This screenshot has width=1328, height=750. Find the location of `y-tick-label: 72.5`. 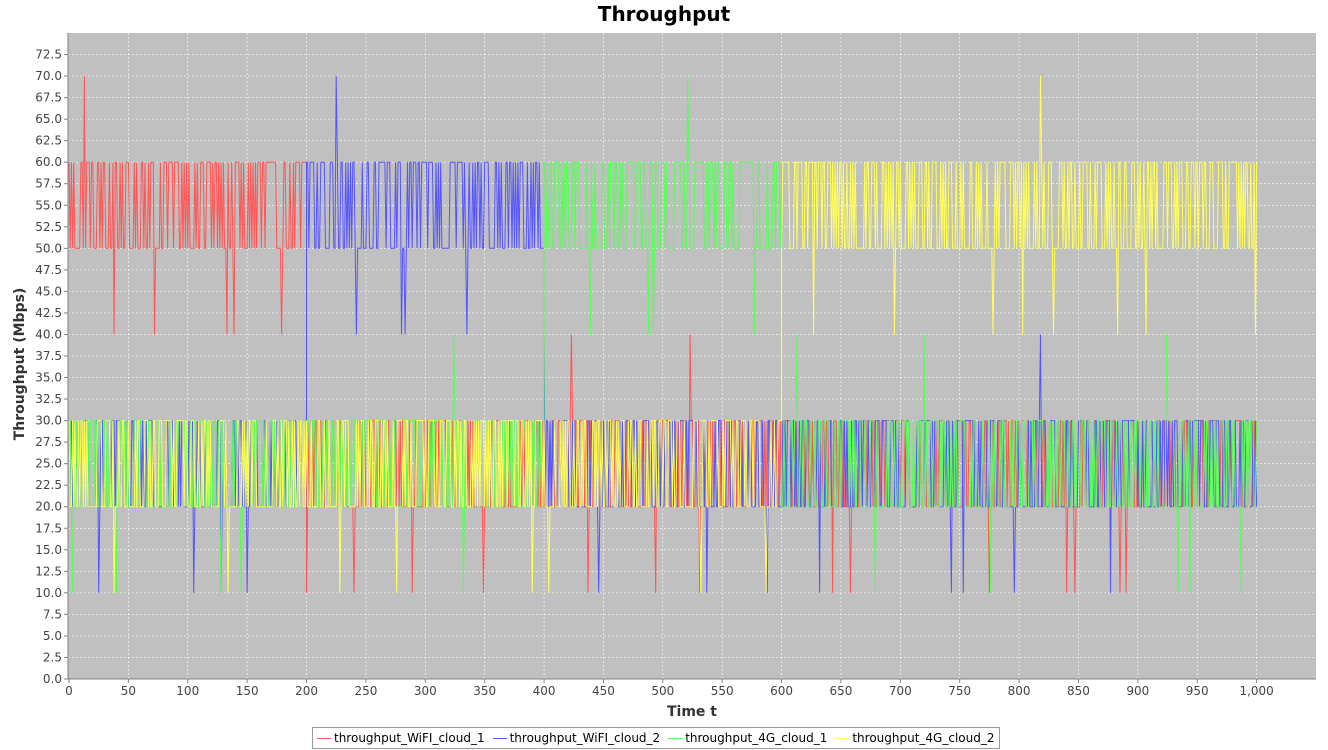

y-tick-label: 72.5 is located at coordinates (48, 55).